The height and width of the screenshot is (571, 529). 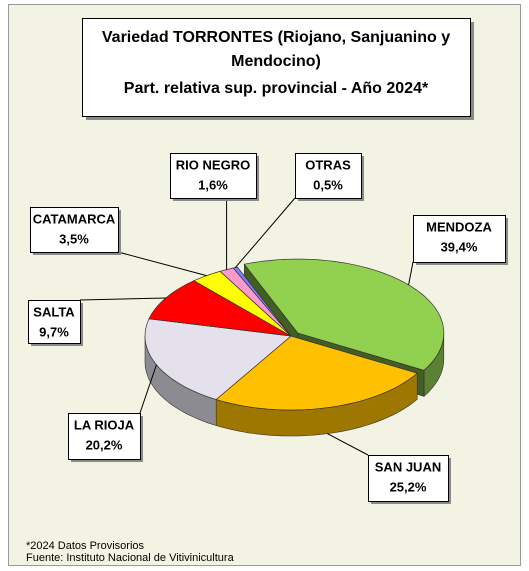 What do you see at coordinates (85, 546) in the screenshot?
I see `footnote: *2024 Datos Provisorios` at bounding box center [85, 546].